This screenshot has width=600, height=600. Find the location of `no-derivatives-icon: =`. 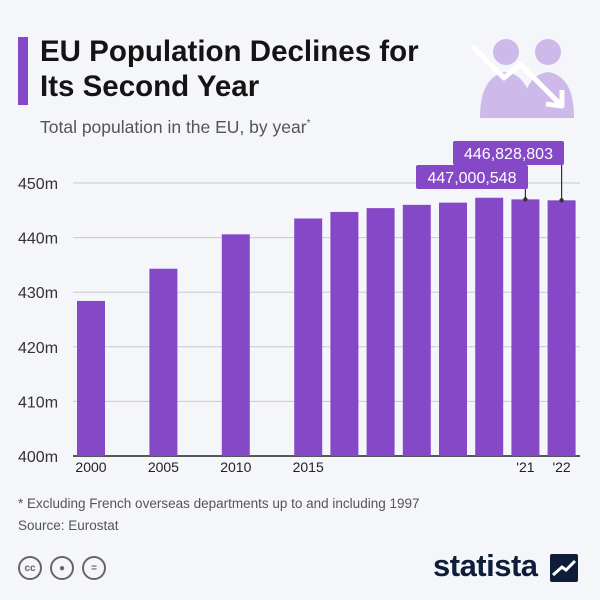

no-derivatives-icon: = is located at coordinates (94, 568).